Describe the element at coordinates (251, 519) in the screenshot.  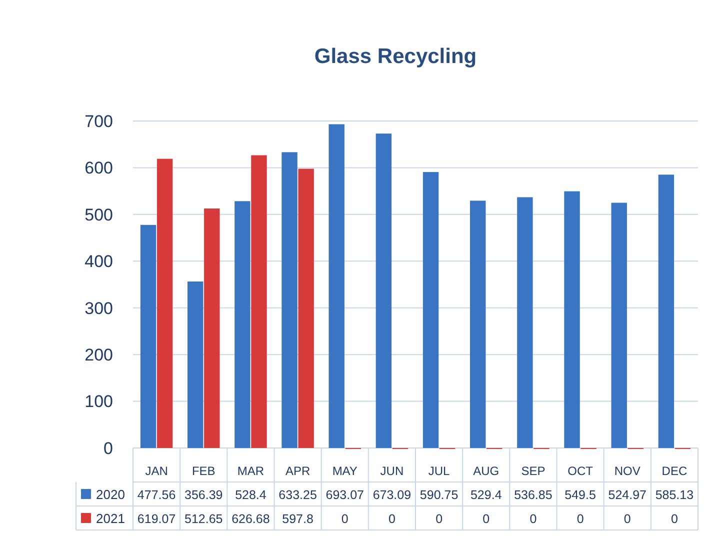
I see `data-label: 626.68` at that location.